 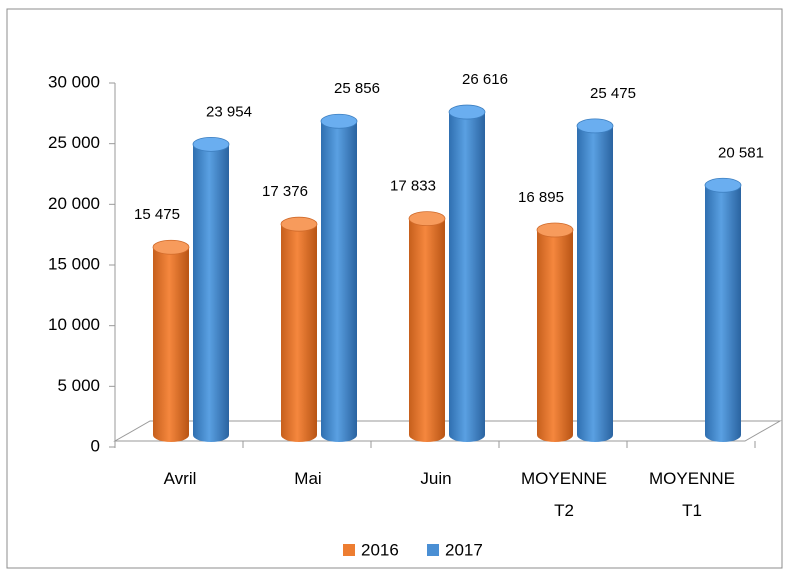 What do you see at coordinates (95, 445) in the screenshot?
I see `y-tick-label: 0` at bounding box center [95, 445].